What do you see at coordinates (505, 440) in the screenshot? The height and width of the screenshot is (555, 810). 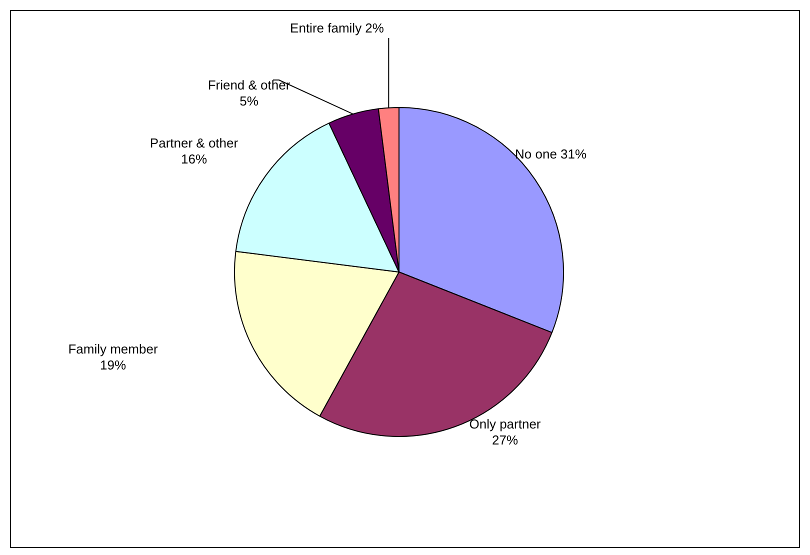 I see `data-label: 27%` at bounding box center [505, 440].